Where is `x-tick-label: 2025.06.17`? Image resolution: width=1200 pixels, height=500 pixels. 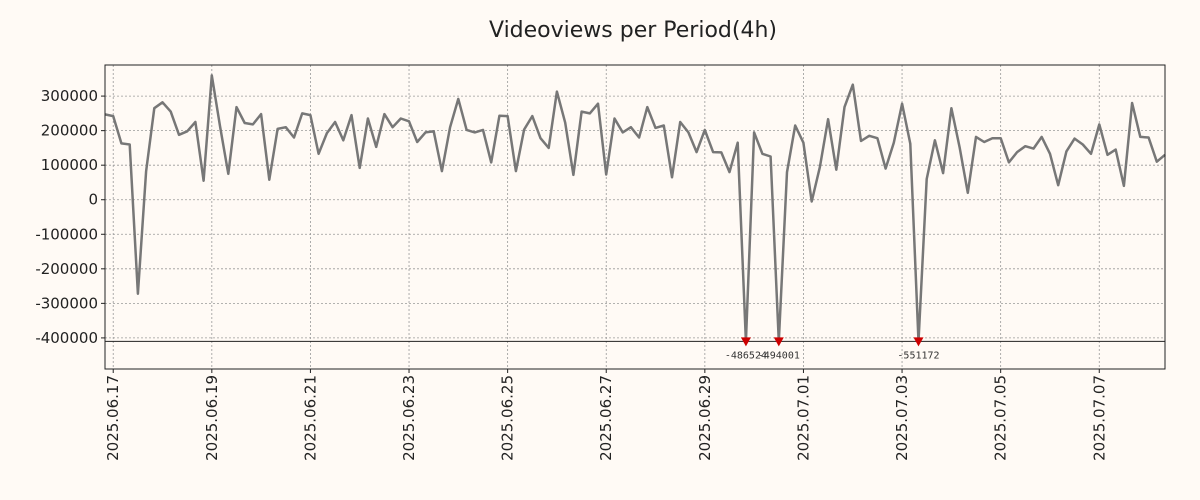
x-tick-label: 2025.06.17 is located at coordinates (113, 418).